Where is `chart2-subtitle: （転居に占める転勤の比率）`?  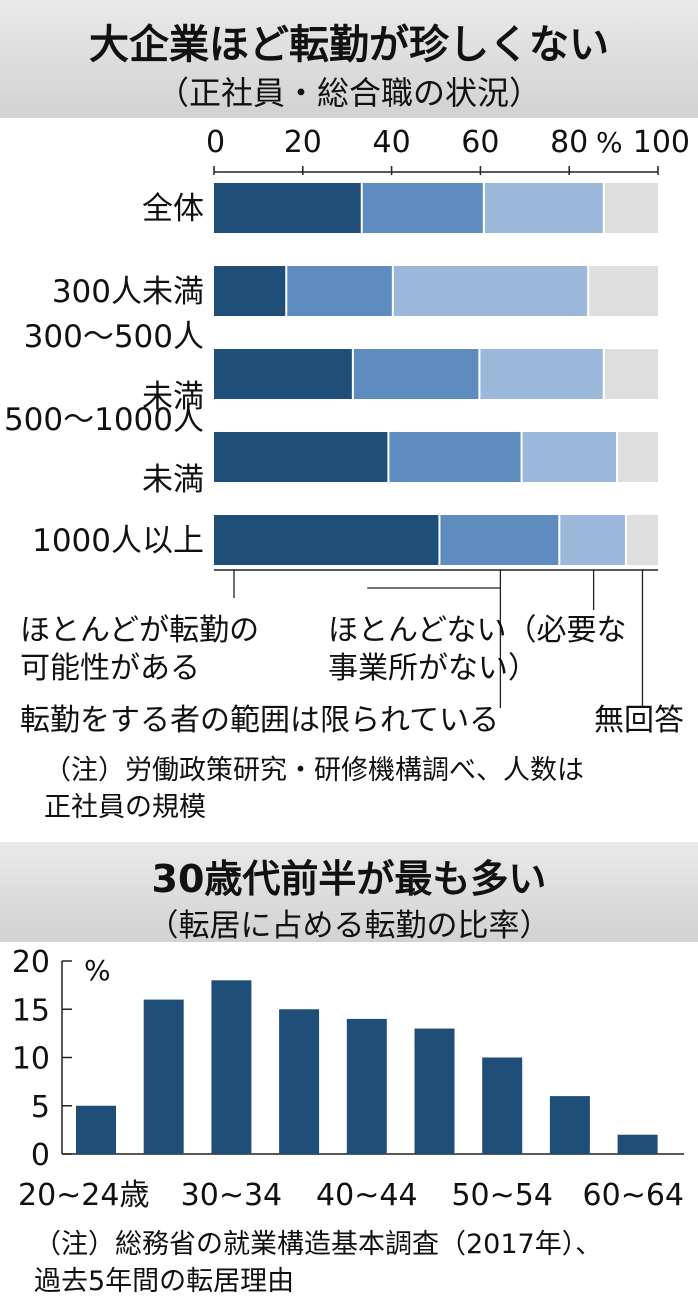
chart2-subtitle: （転居に占める転勤の比率） is located at coordinates (349, 926).